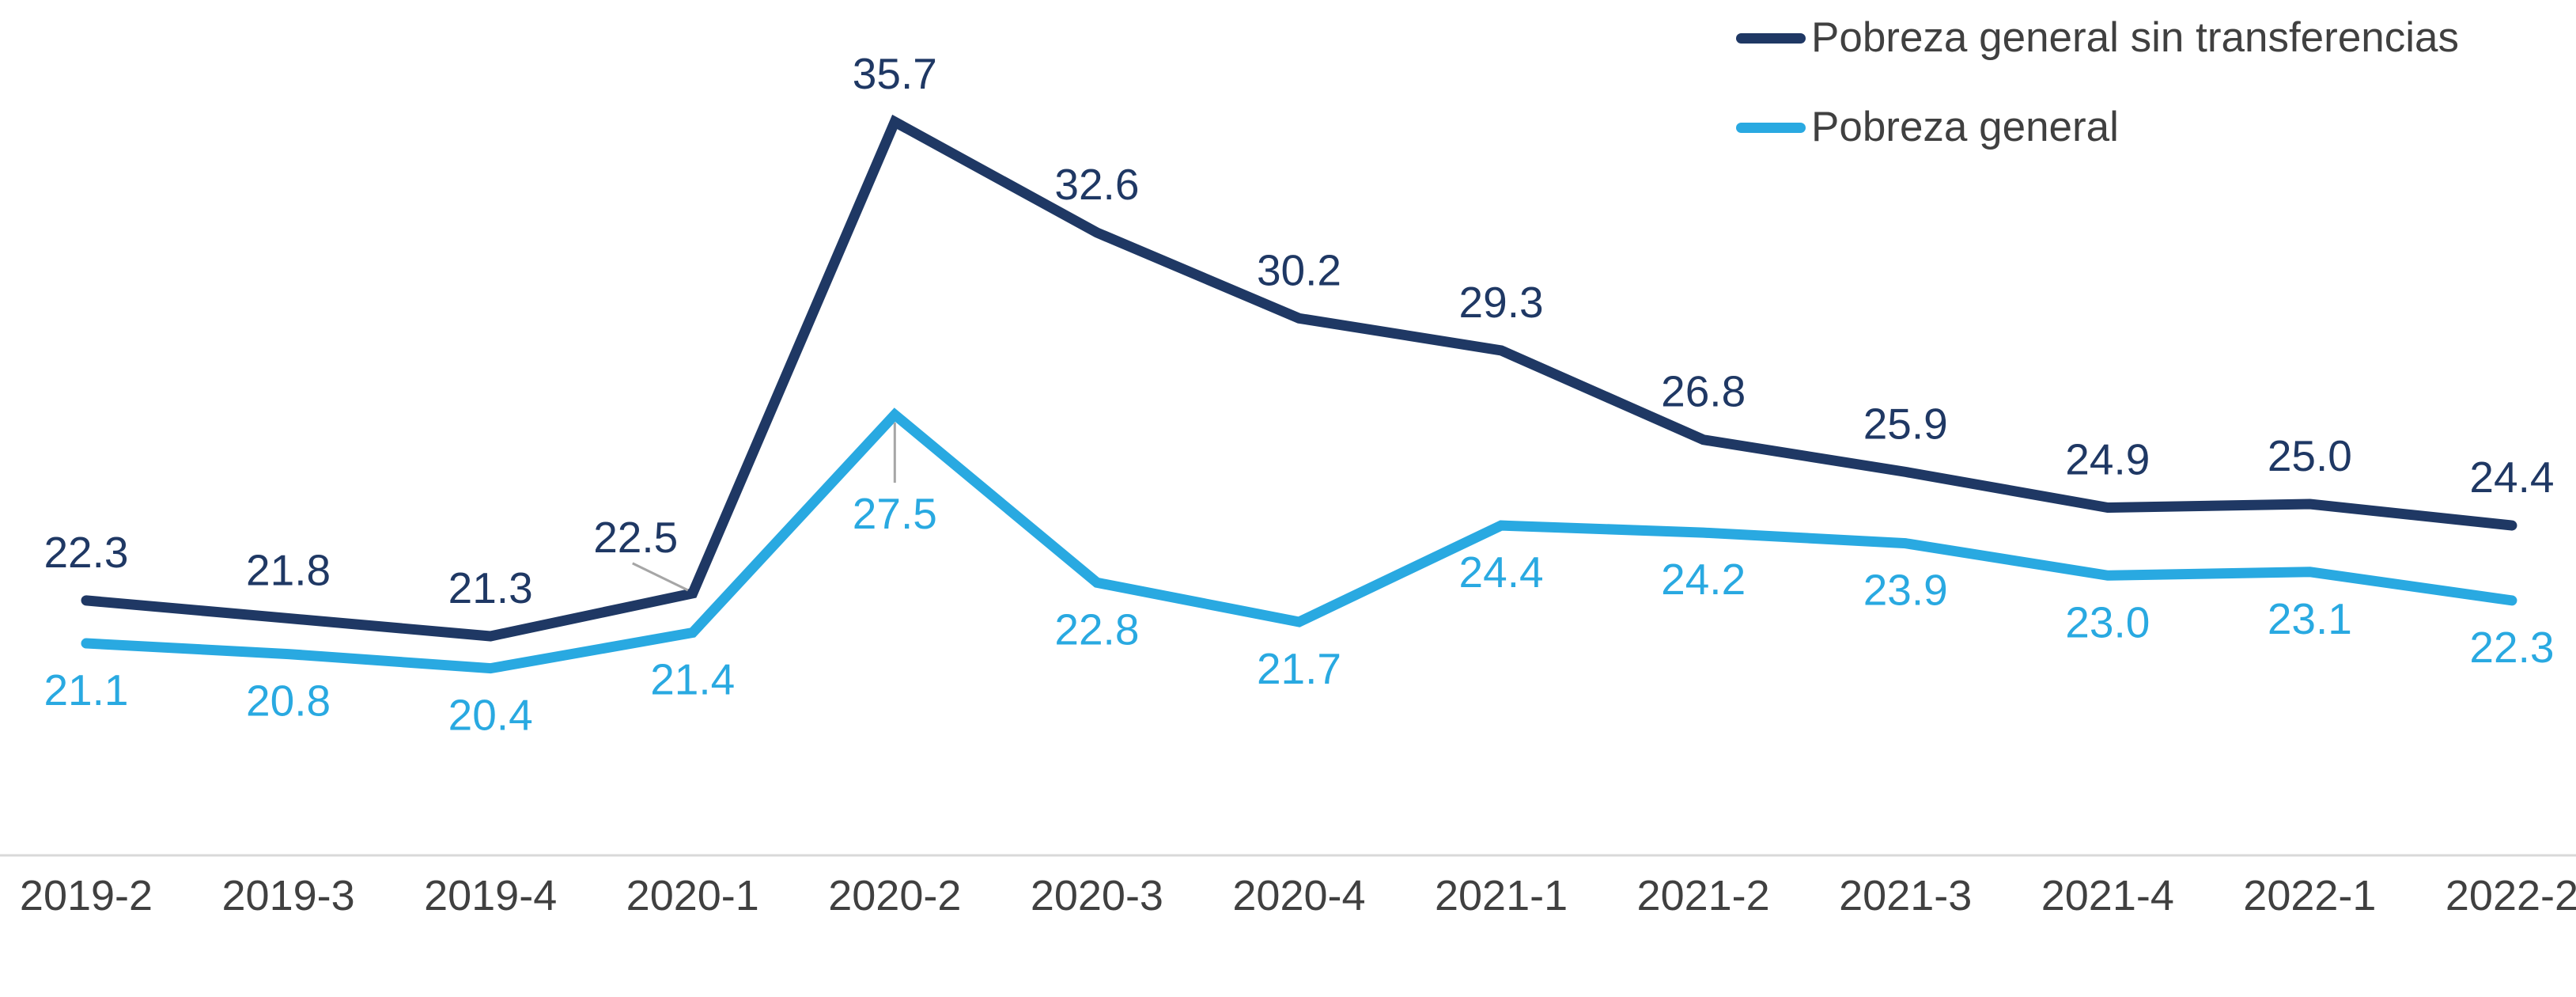  What do you see at coordinates (1965, 127) in the screenshot?
I see `legend-label-pobreza-general: Pobreza general` at bounding box center [1965, 127].